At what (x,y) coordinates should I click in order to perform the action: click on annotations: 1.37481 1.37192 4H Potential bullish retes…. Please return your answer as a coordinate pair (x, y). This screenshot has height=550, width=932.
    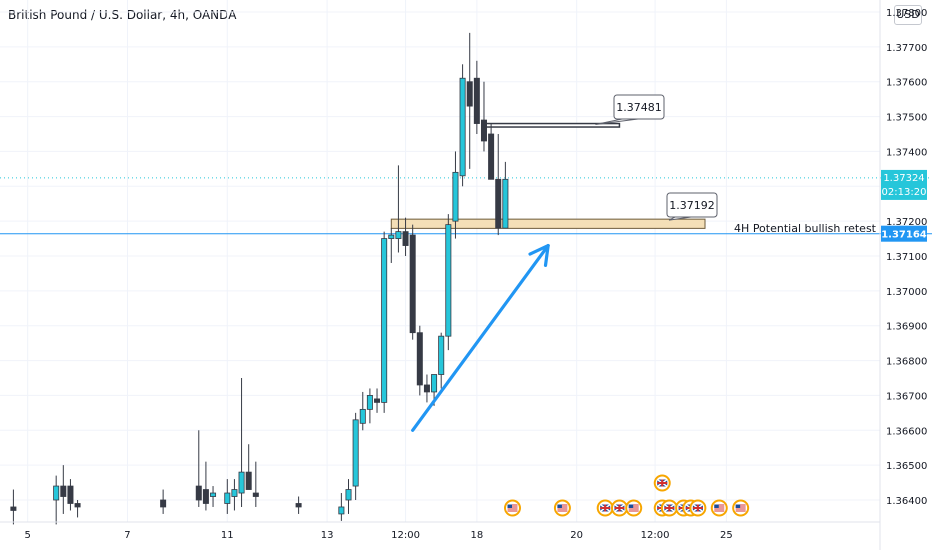
    Looking at the image, I should click on (736, 164).